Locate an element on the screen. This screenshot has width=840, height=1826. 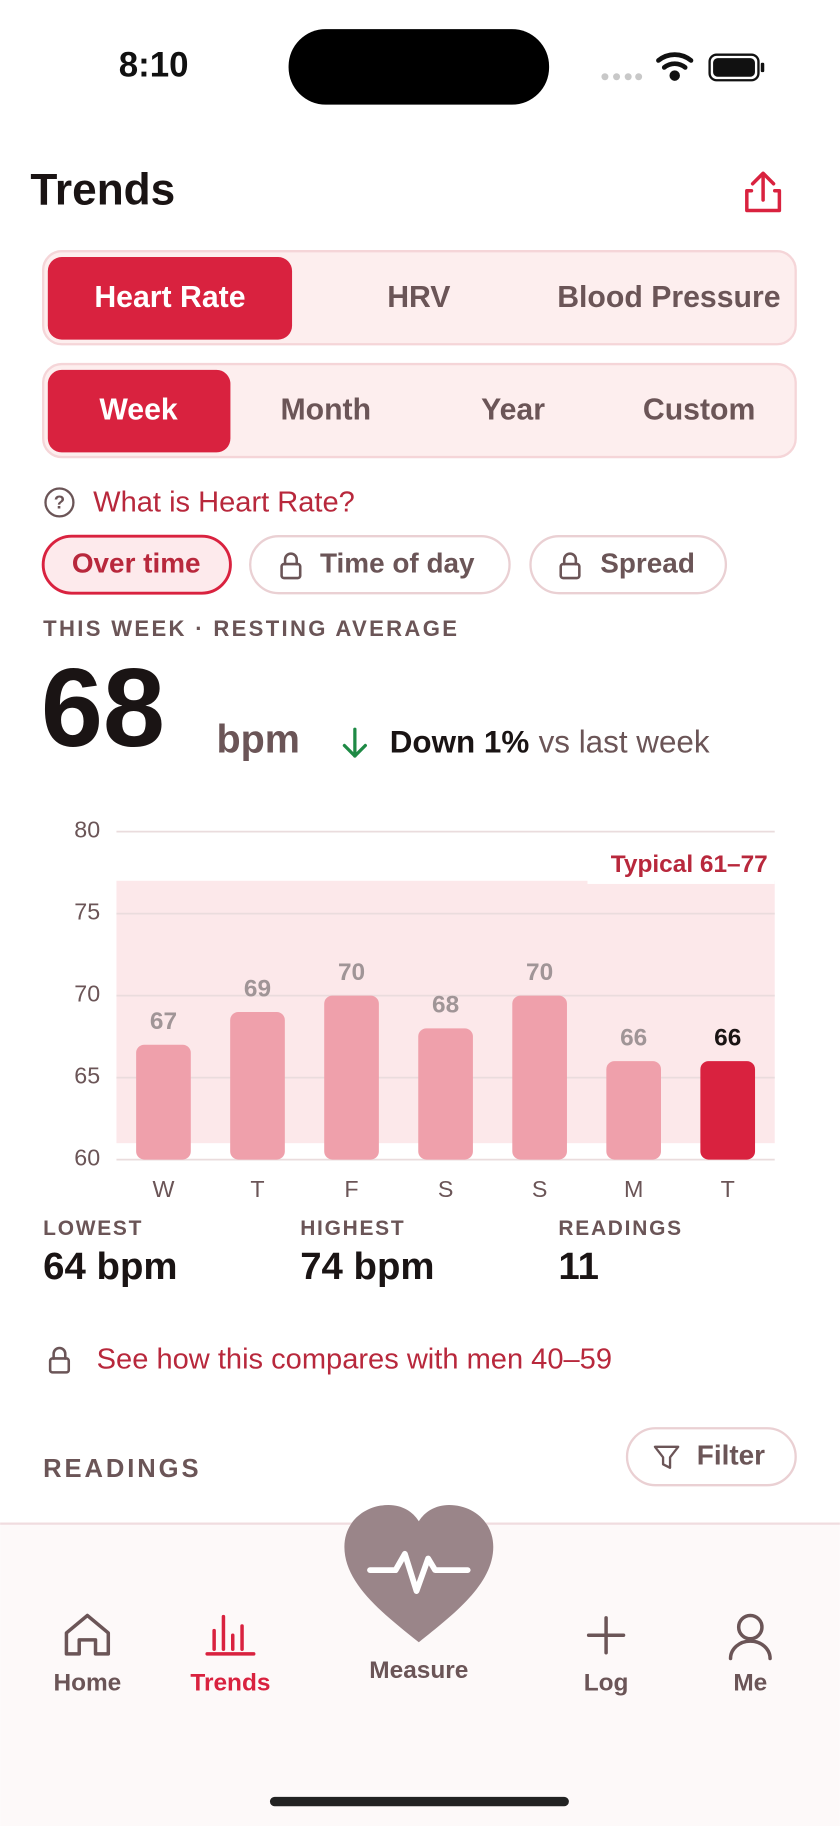
x-tick-label: F is located at coordinates (351, 1189).